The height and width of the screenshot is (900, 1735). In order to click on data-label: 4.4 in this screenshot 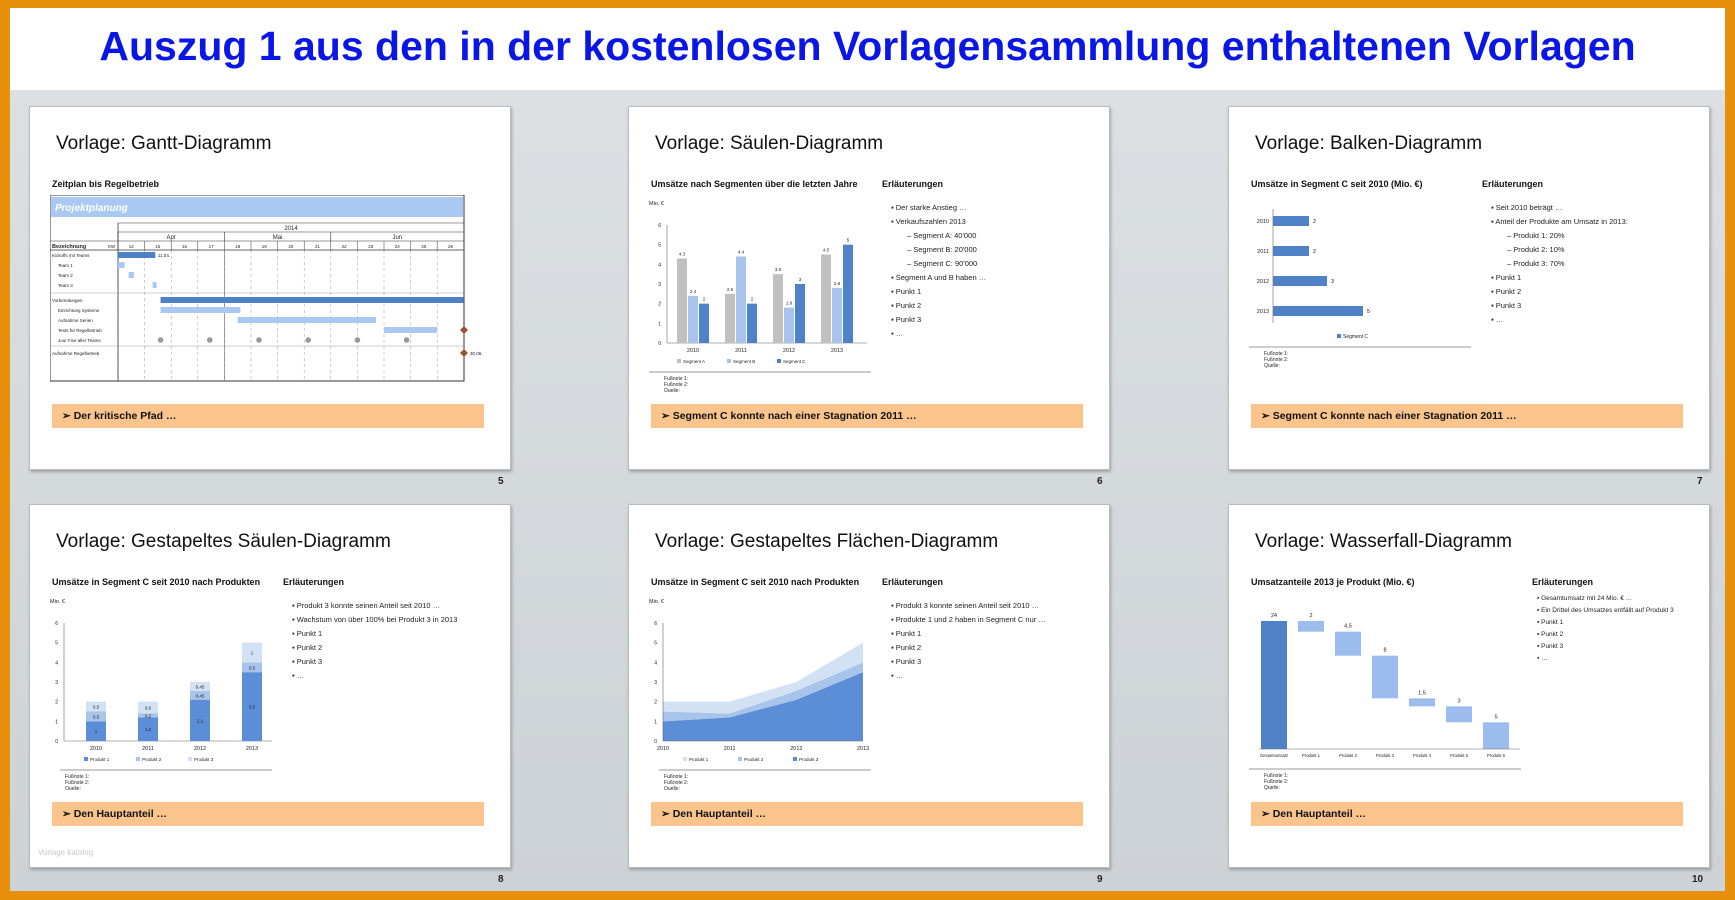, I will do `click(741, 251)`.